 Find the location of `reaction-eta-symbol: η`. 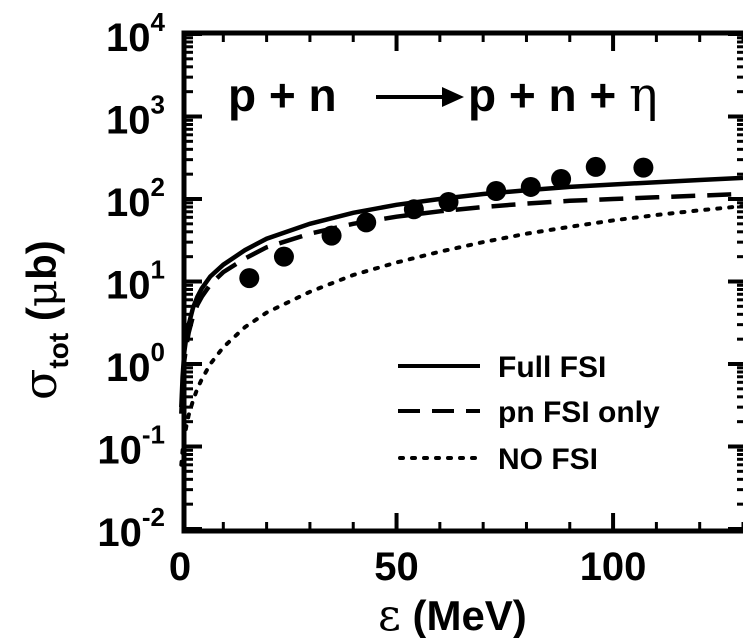

reaction-eta-symbol: η is located at coordinates (643, 95).